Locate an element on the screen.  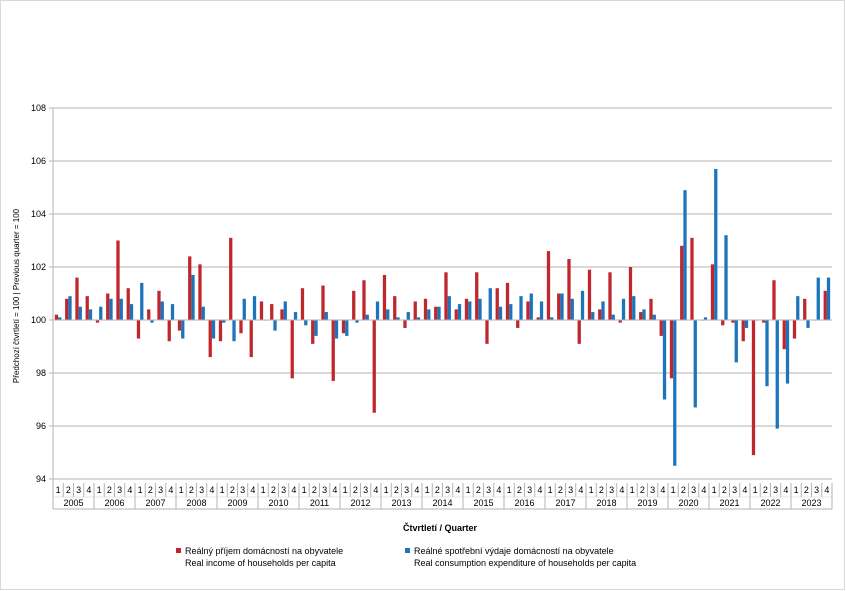
x-year-label: 2015 is located at coordinates (483, 503).